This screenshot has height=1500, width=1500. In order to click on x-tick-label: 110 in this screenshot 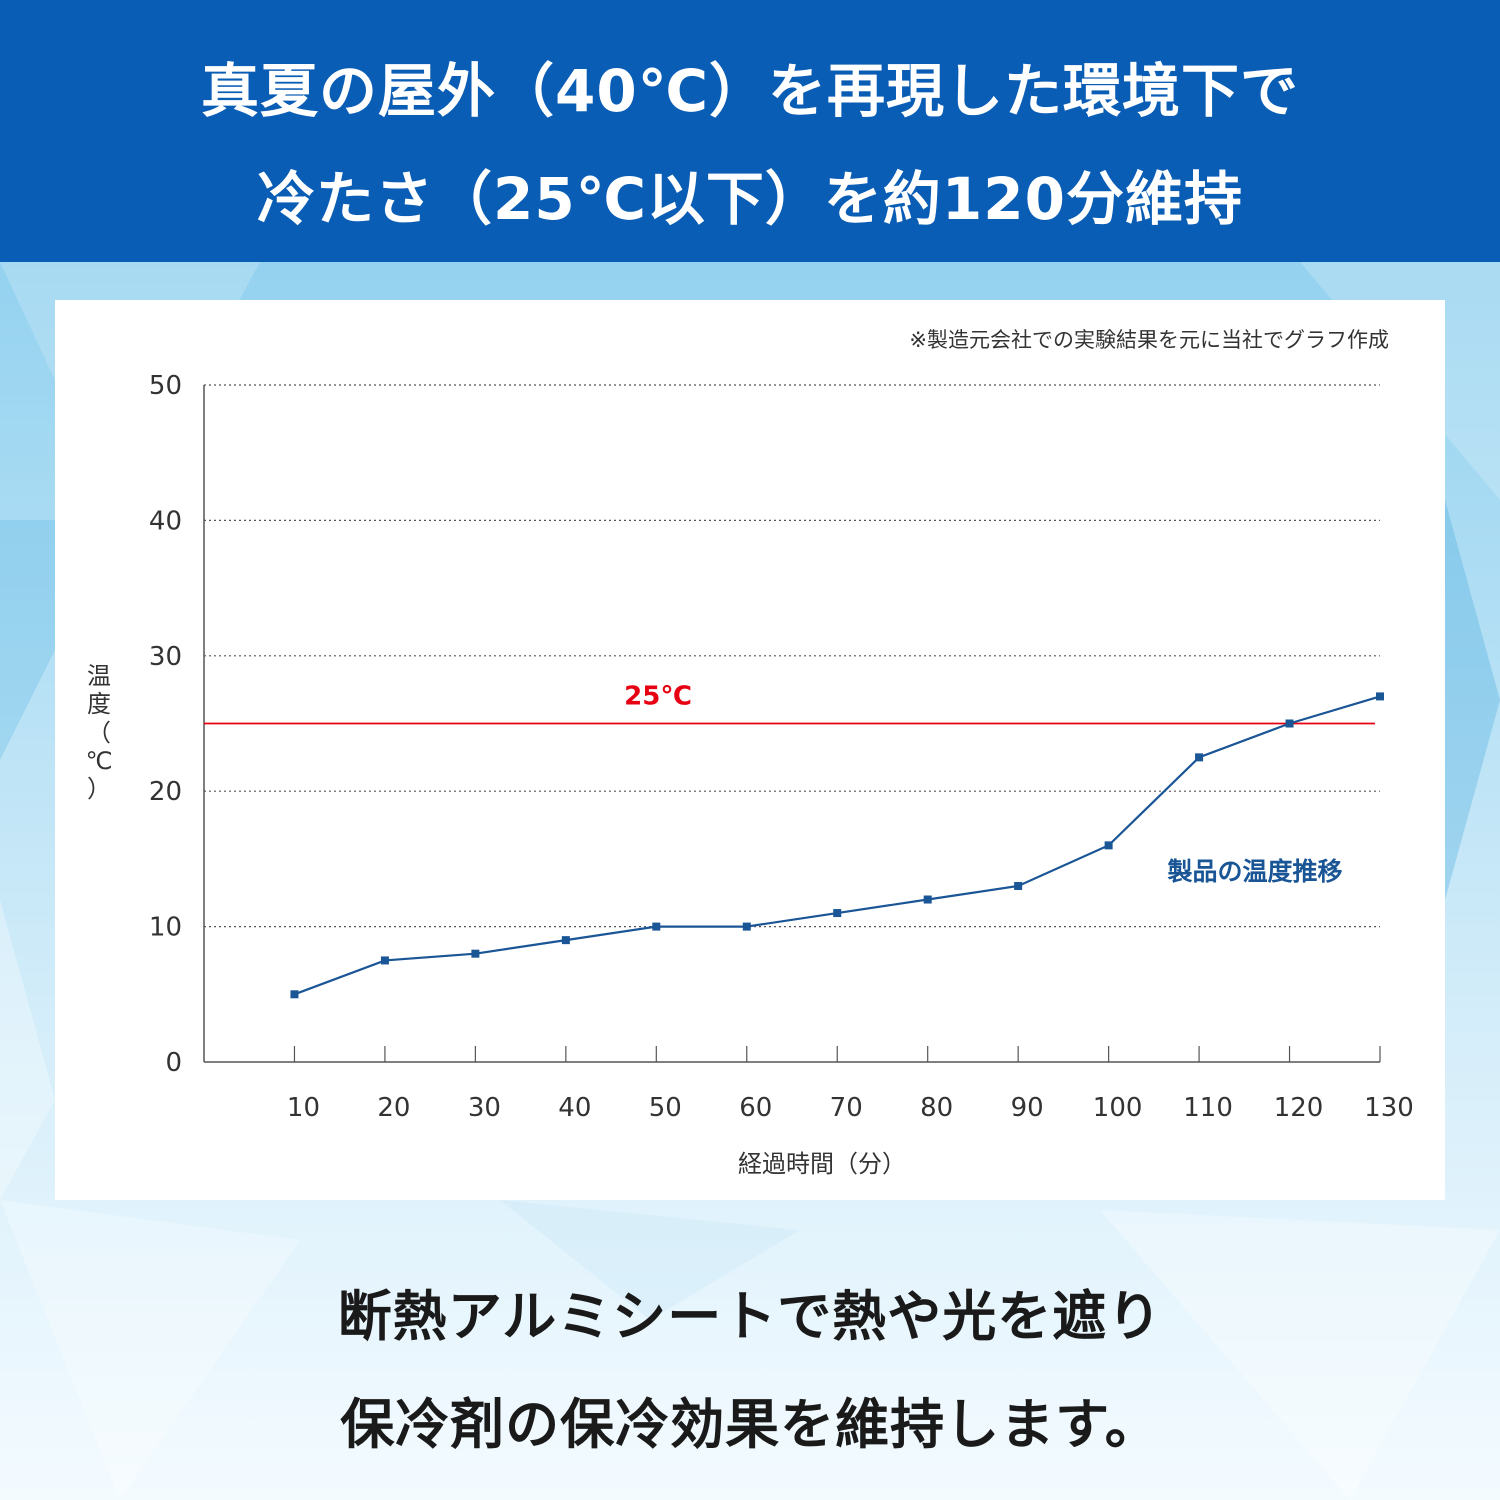, I will do `click(1208, 1108)`.